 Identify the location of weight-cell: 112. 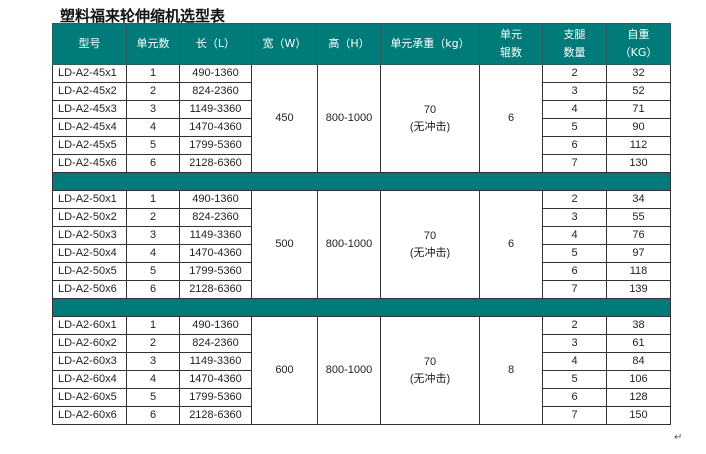
(638, 145).